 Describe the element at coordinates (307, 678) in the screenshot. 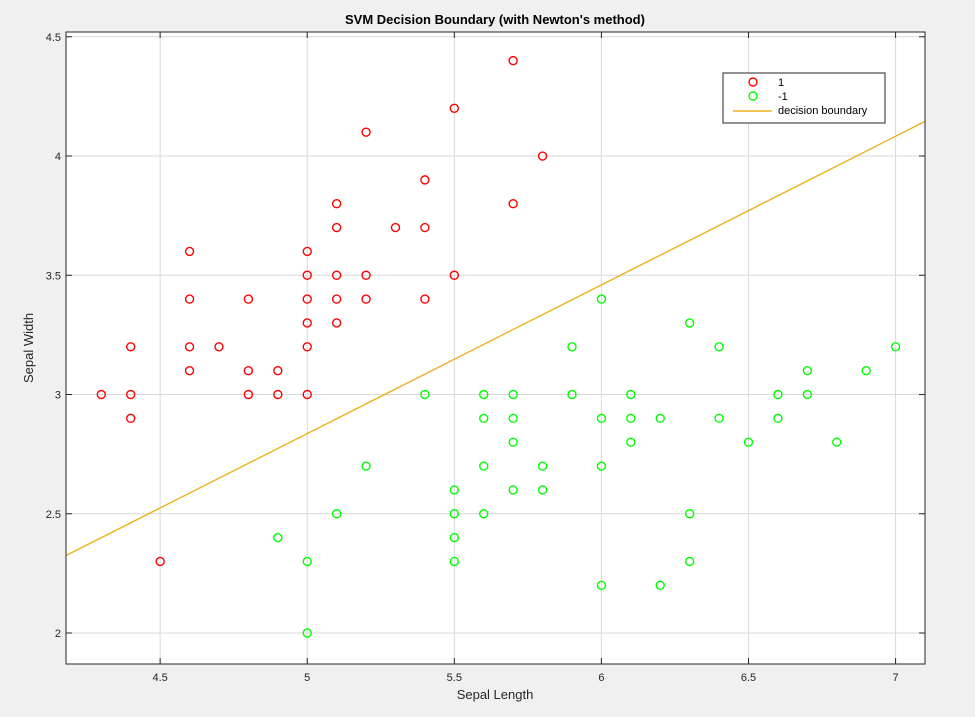

I see `x-tick-label: 5` at that location.